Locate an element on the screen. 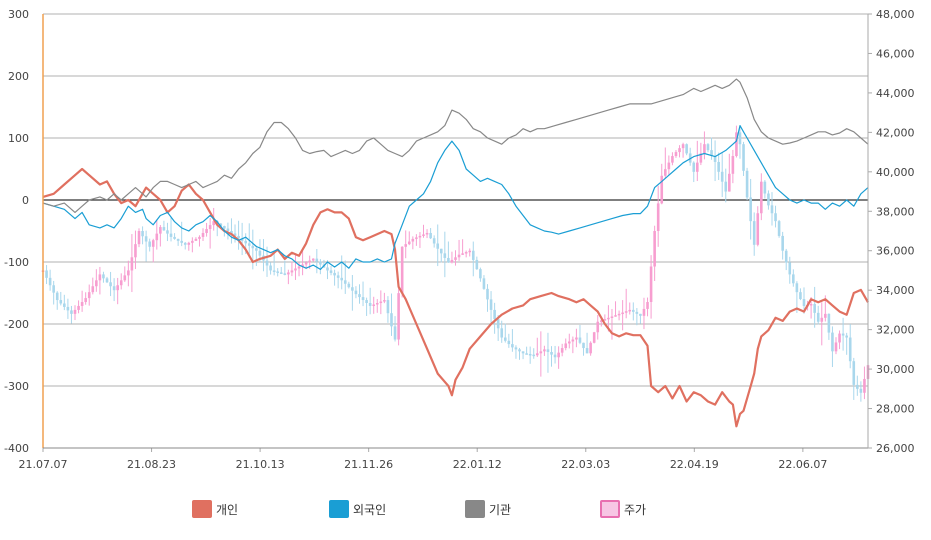 This screenshot has height=540, width=931. legend-swatch-institution is located at coordinates (475, 509).